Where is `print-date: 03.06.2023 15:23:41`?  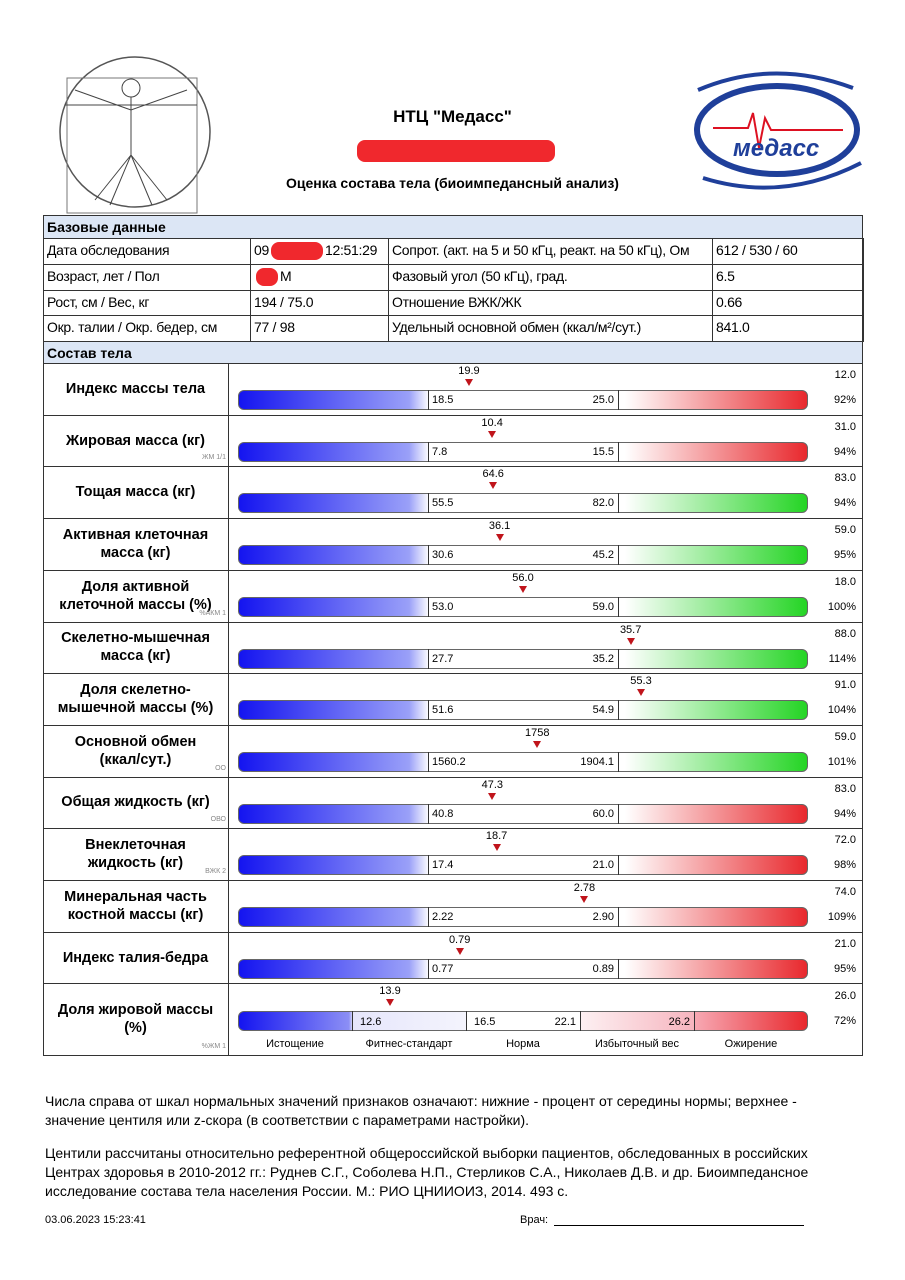 print-date: 03.06.2023 15:23:41 is located at coordinates (95, 1220).